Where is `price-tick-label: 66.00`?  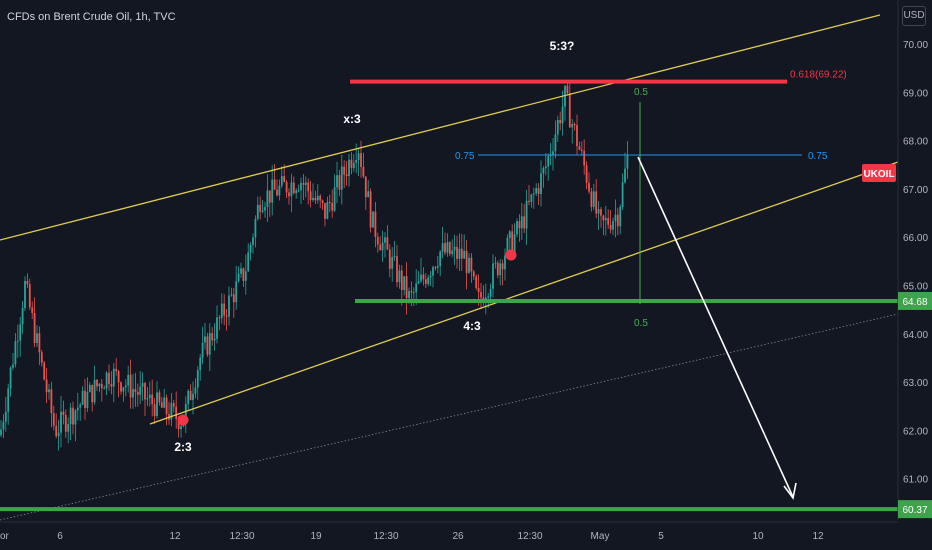
price-tick-label: 66.00 is located at coordinates (915, 238).